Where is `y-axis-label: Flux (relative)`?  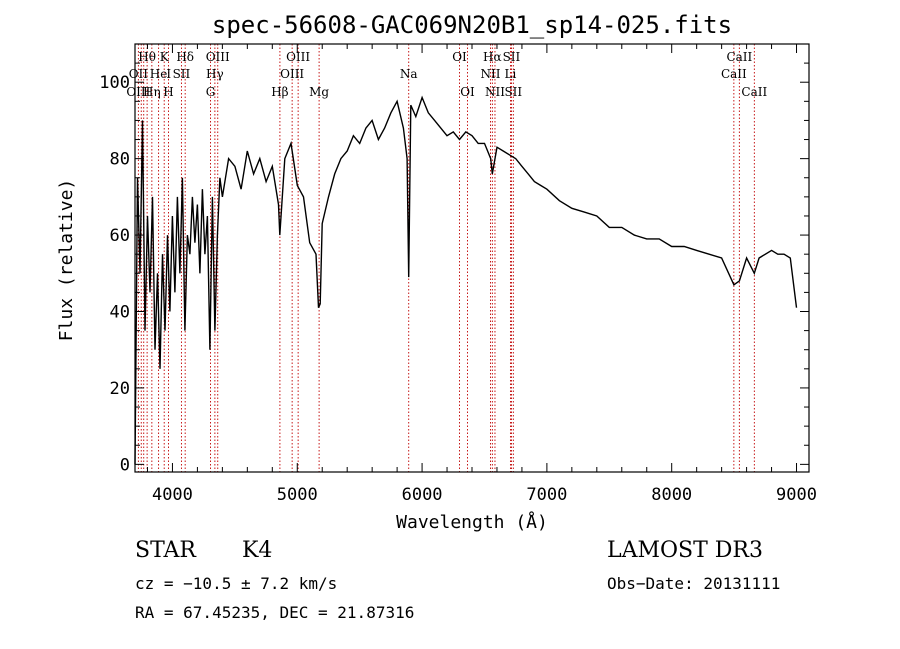
y-axis-label: Flux (relative) is located at coordinates (66, 260).